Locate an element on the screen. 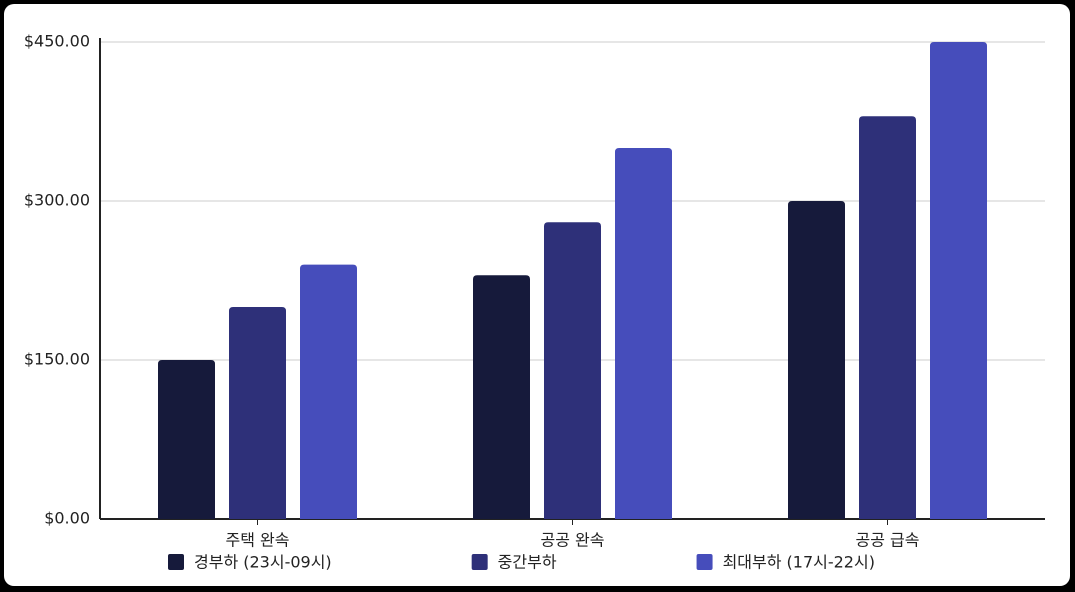 The image size is (1075, 592). legend-label: 경부하 (23시-09시) is located at coordinates (263, 562).